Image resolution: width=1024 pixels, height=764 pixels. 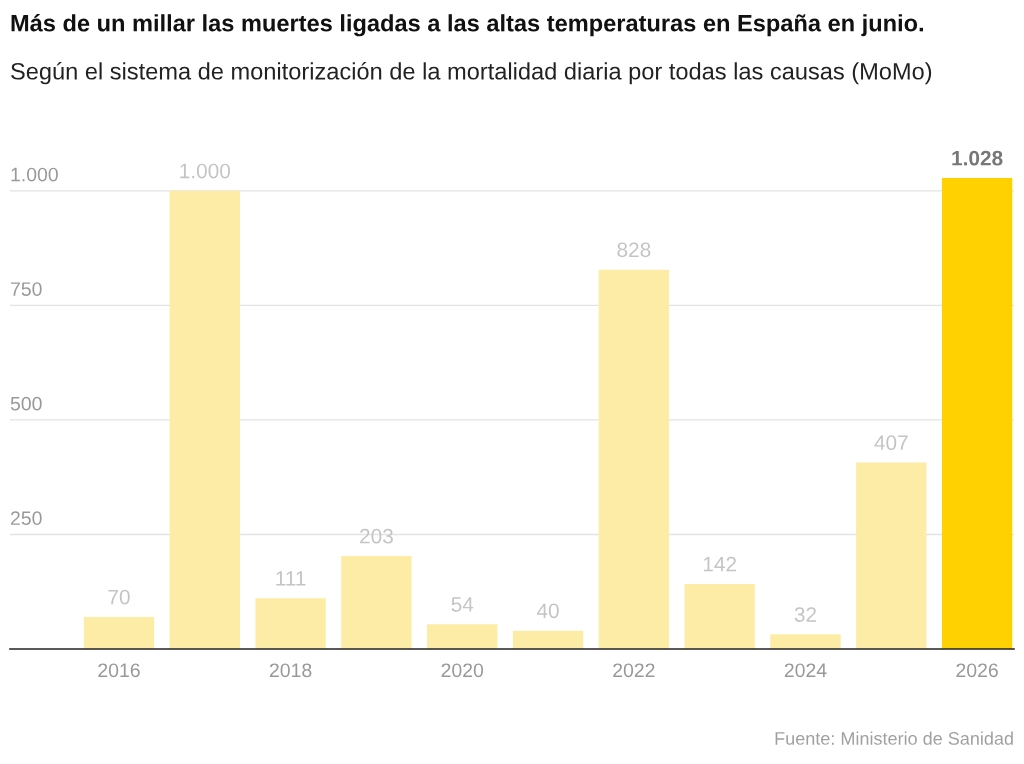 I want to click on x-tick-label: 2016, so click(x=119, y=670).